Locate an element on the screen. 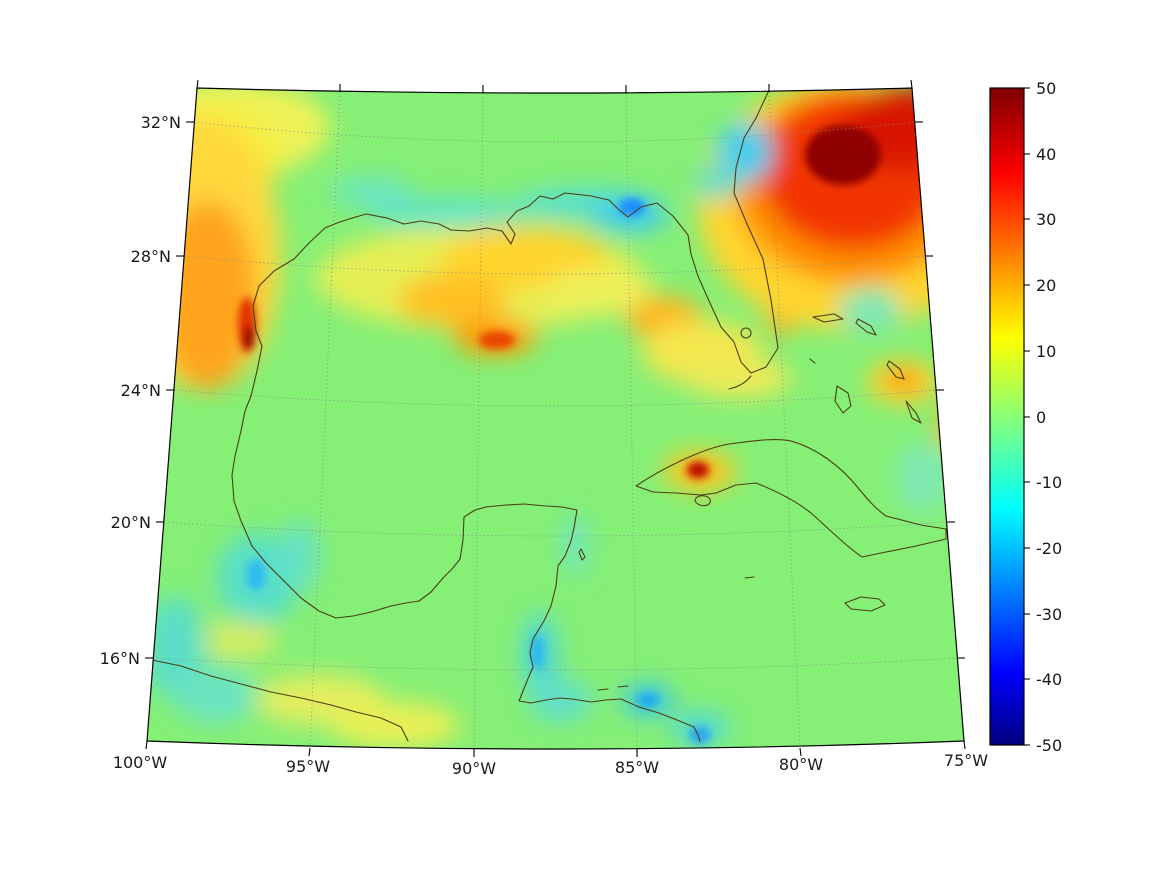  lon-label-85w: 85°W is located at coordinates (637, 767).